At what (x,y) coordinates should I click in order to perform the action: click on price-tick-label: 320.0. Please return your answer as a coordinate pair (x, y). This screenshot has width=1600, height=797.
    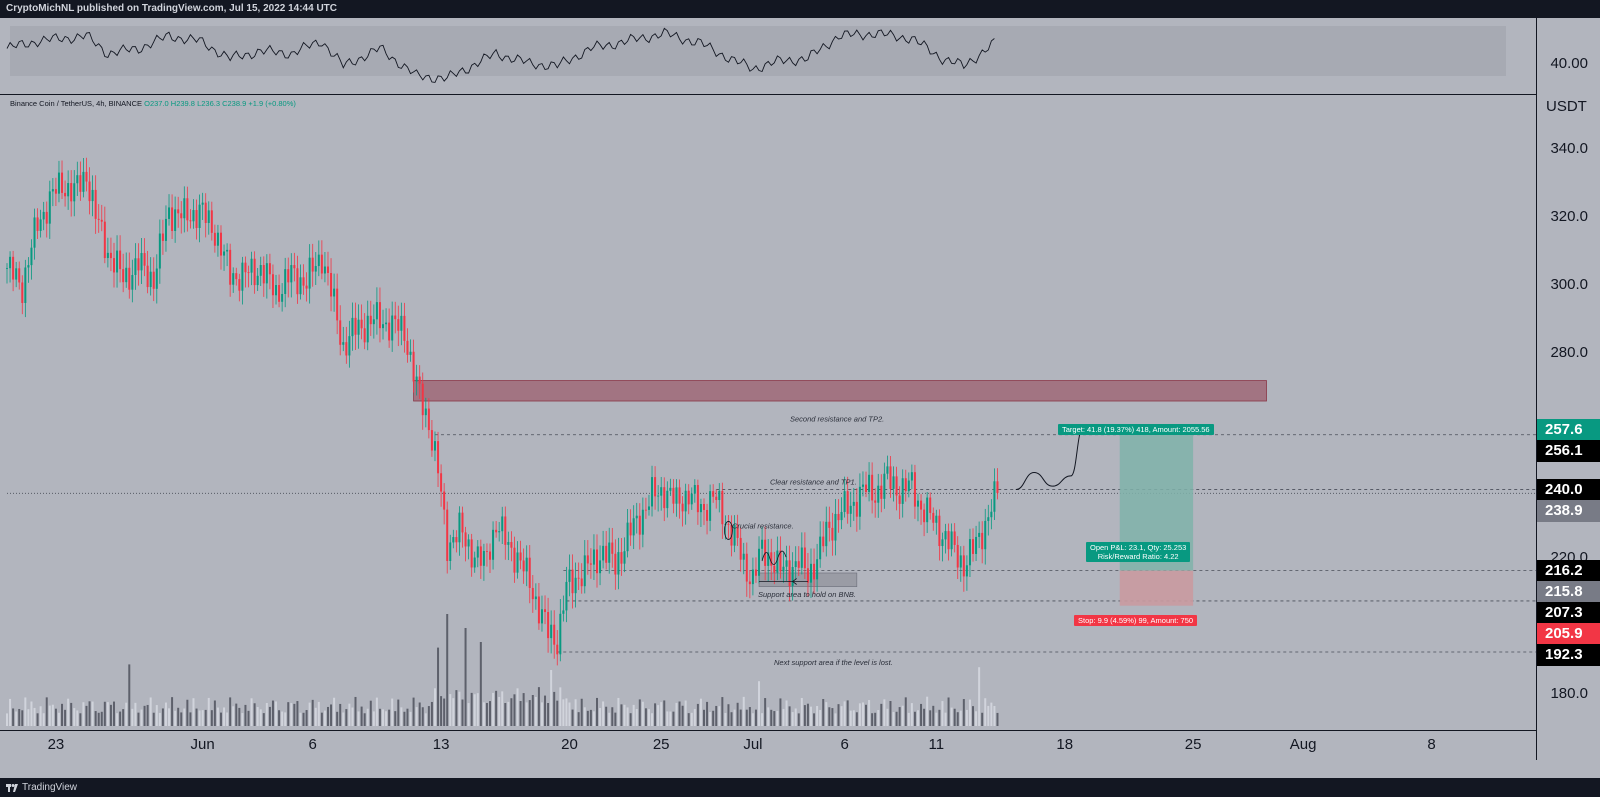
    Looking at the image, I should click on (1569, 217).